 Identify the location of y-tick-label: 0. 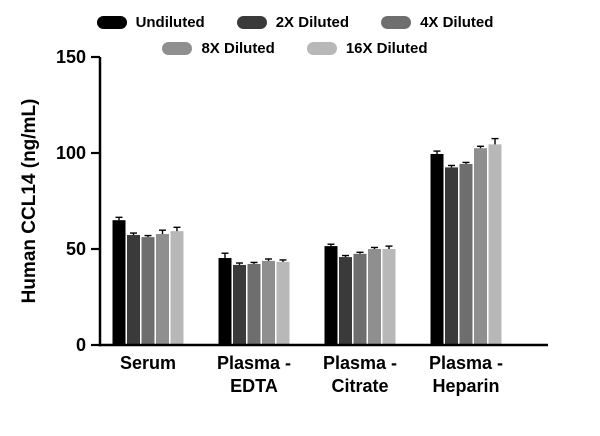
(81, 345).